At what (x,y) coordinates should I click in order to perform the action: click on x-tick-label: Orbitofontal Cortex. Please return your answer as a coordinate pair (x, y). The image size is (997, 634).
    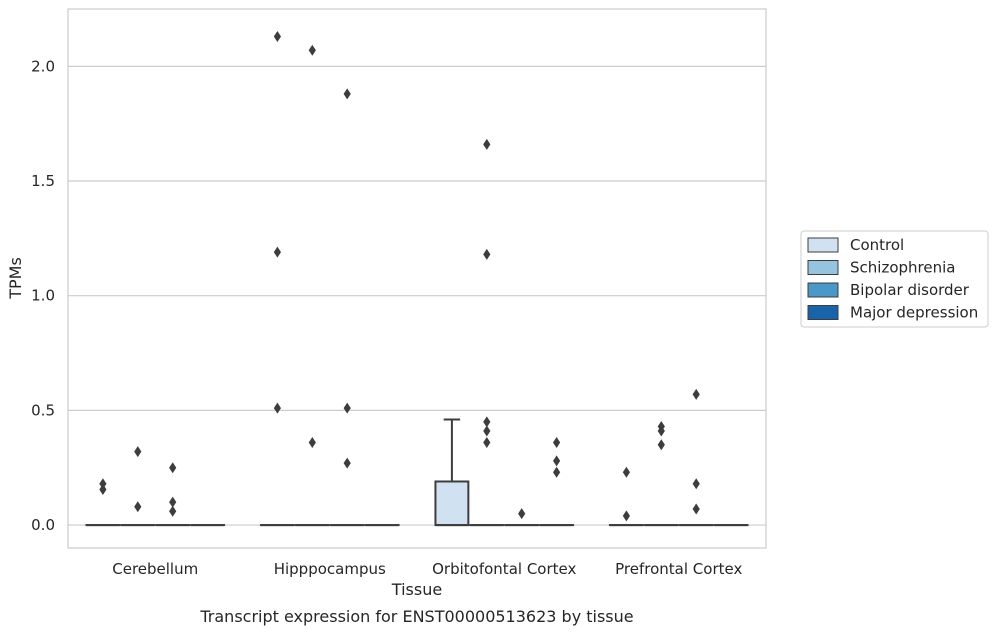
    Looking at the image, I should click on (504, 569).